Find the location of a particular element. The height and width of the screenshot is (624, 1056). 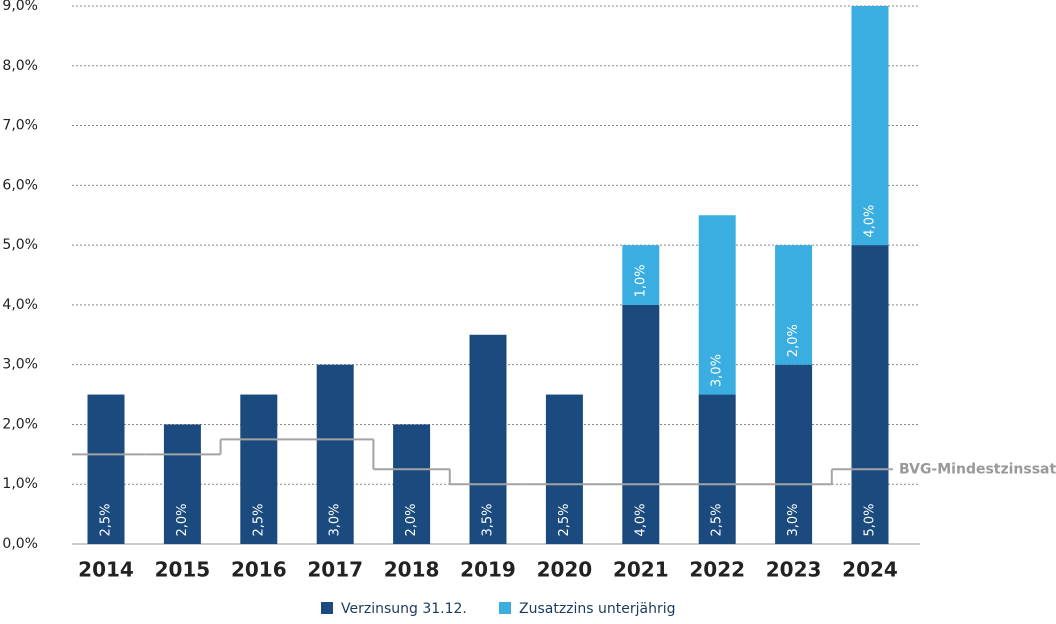

y-tick-label: 6,0% is located at coordinates (20, 185).